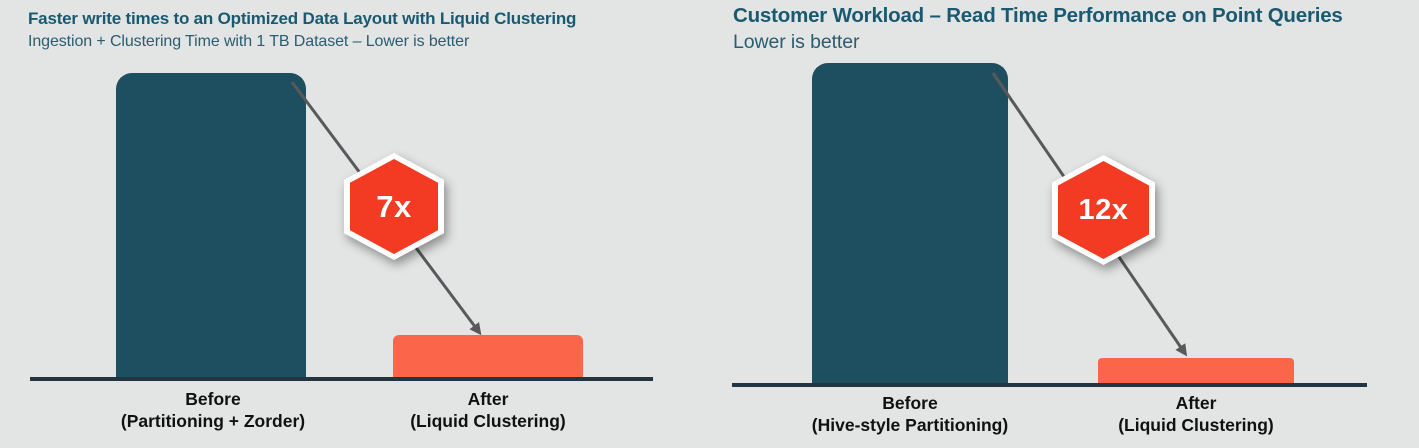 This screenshot has width=1419, height=448. Describe the element at coordinates (910, 425) in the screenshot. I see `category-label-line2: (Hive-style Partitioning)` at that location.